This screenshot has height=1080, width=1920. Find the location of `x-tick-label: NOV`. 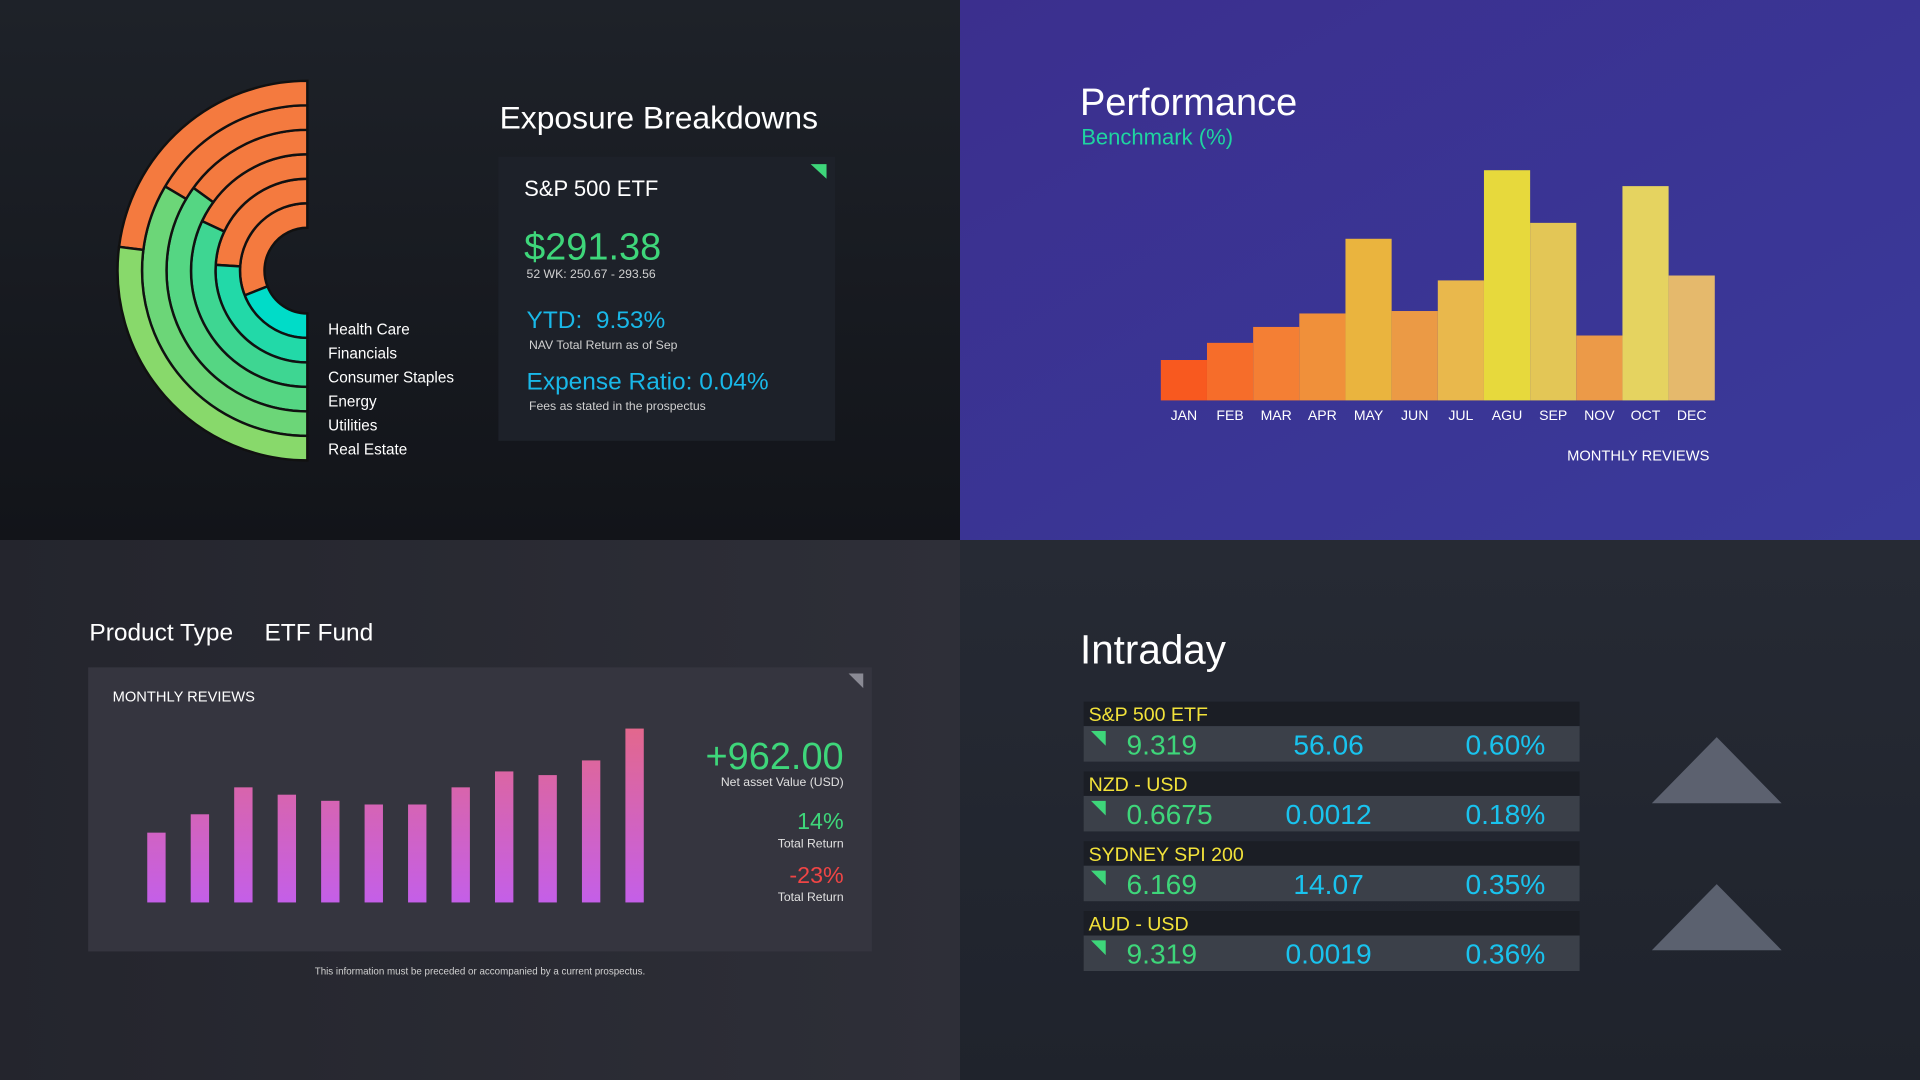

x-tick-label: NOV is located at coordinates (1599, 415).